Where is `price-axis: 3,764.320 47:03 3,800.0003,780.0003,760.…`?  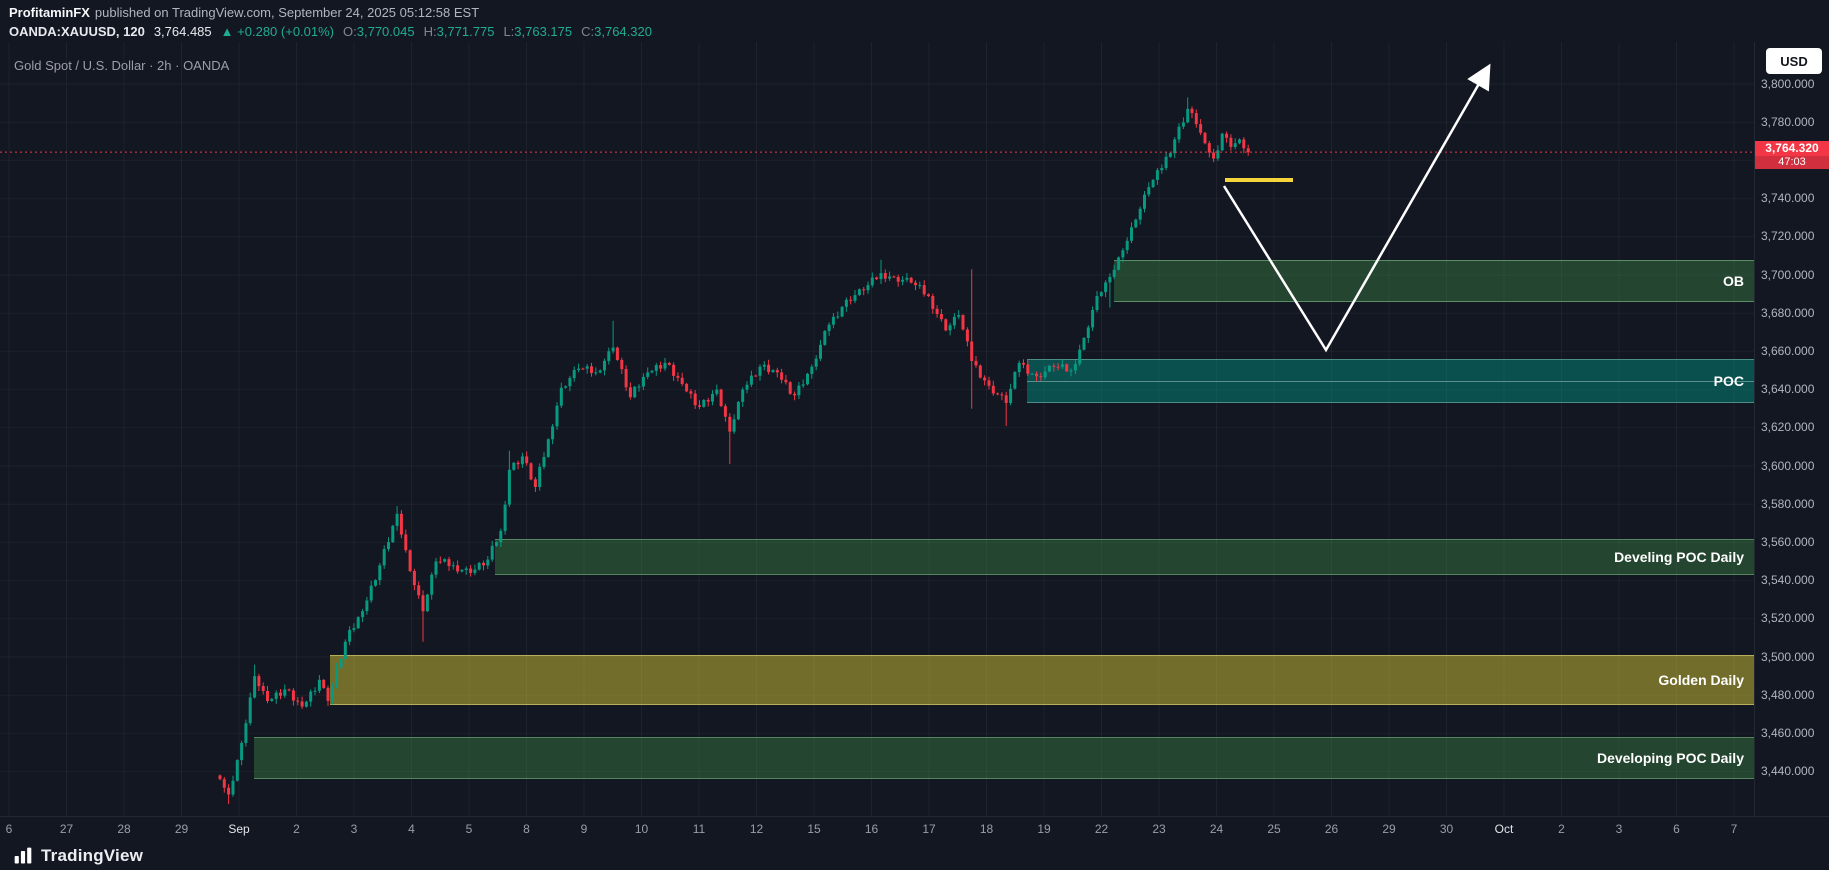 price-axis: 3,764.320 47:03 3,800.0003,780.0003,760.… is located at coordinates (1791, 429).